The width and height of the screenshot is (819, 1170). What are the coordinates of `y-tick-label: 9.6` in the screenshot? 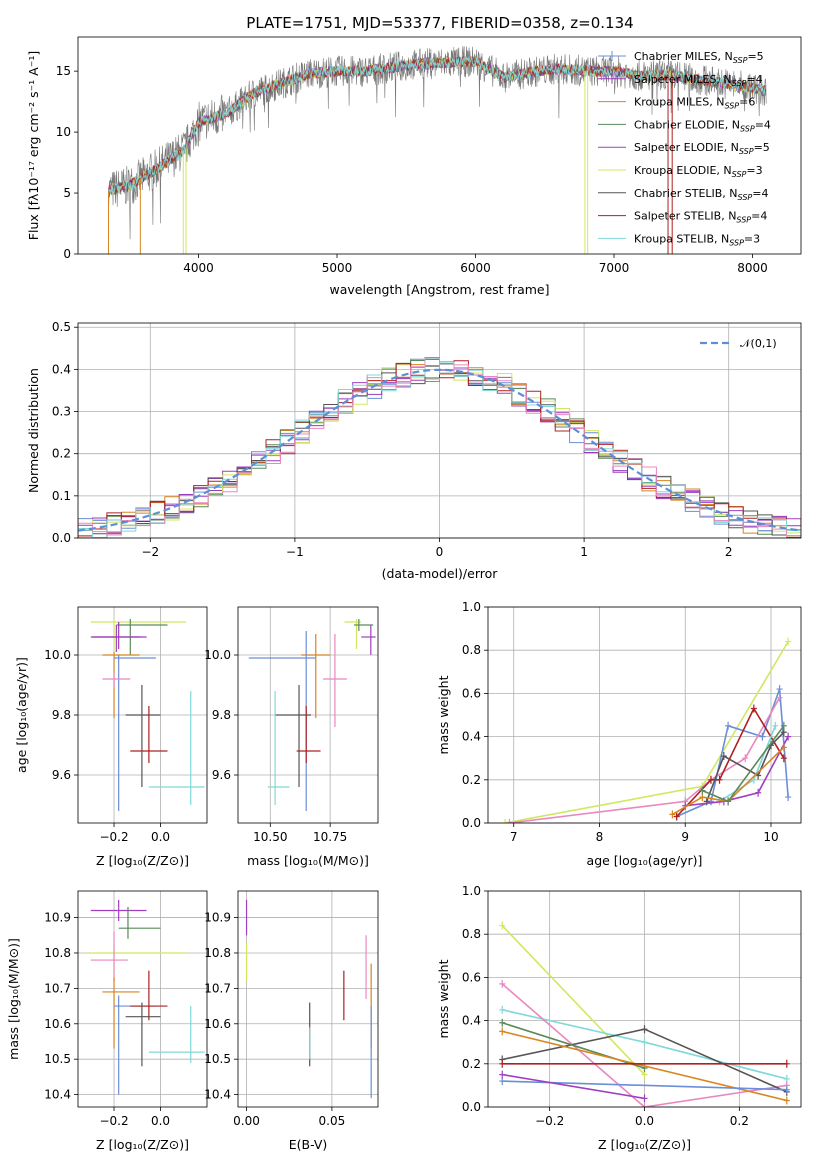 It's located at (61, 775).